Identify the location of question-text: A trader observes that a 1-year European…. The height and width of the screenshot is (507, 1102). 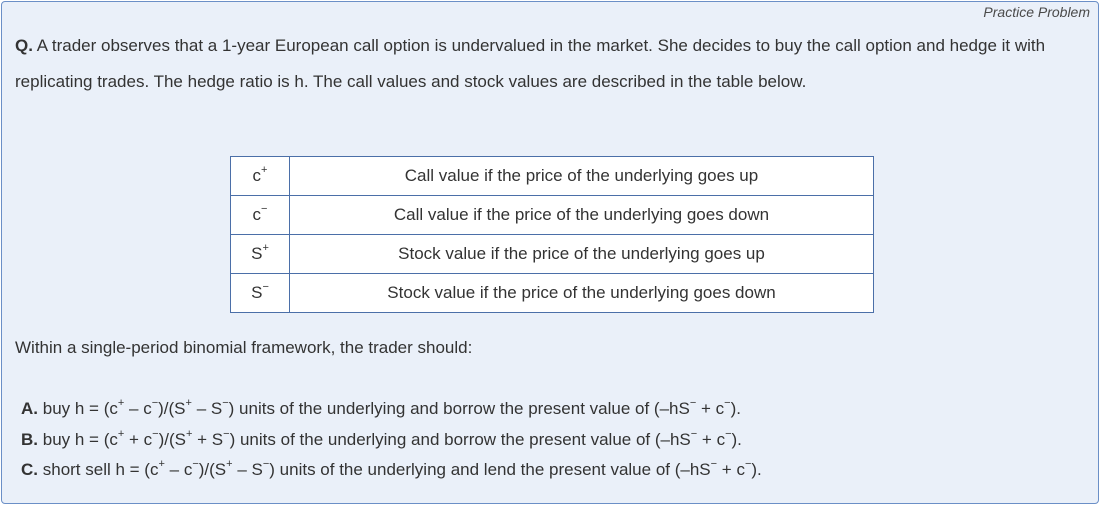
(530, 63).